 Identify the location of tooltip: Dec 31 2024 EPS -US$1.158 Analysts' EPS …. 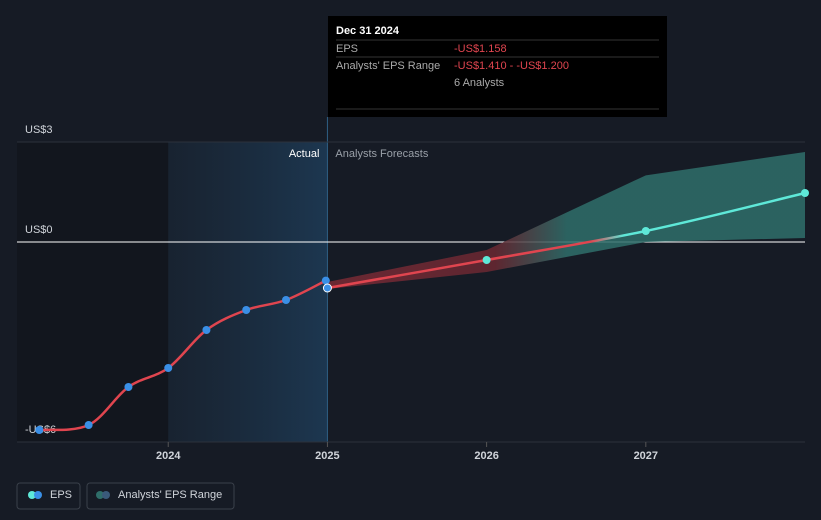
(497, 66).